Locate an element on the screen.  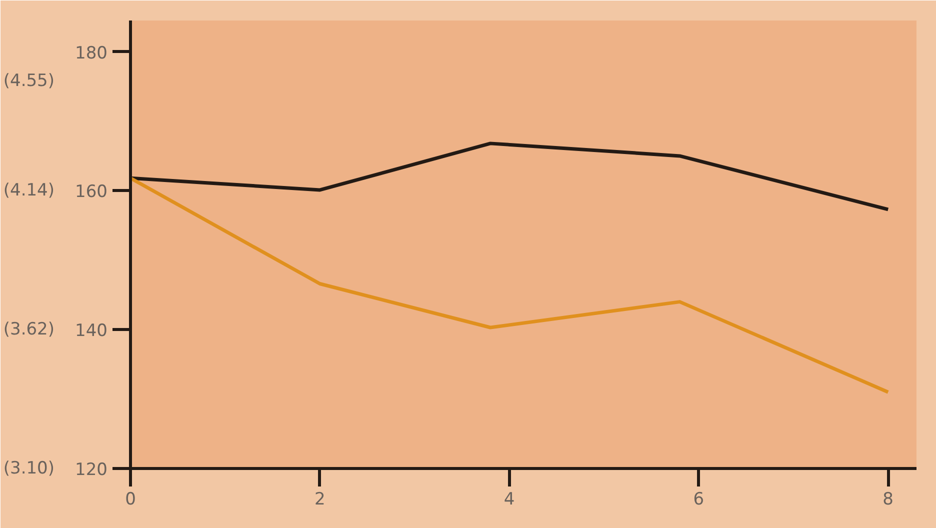
y-tick-label: 140 is located at coordinates (91, 331).